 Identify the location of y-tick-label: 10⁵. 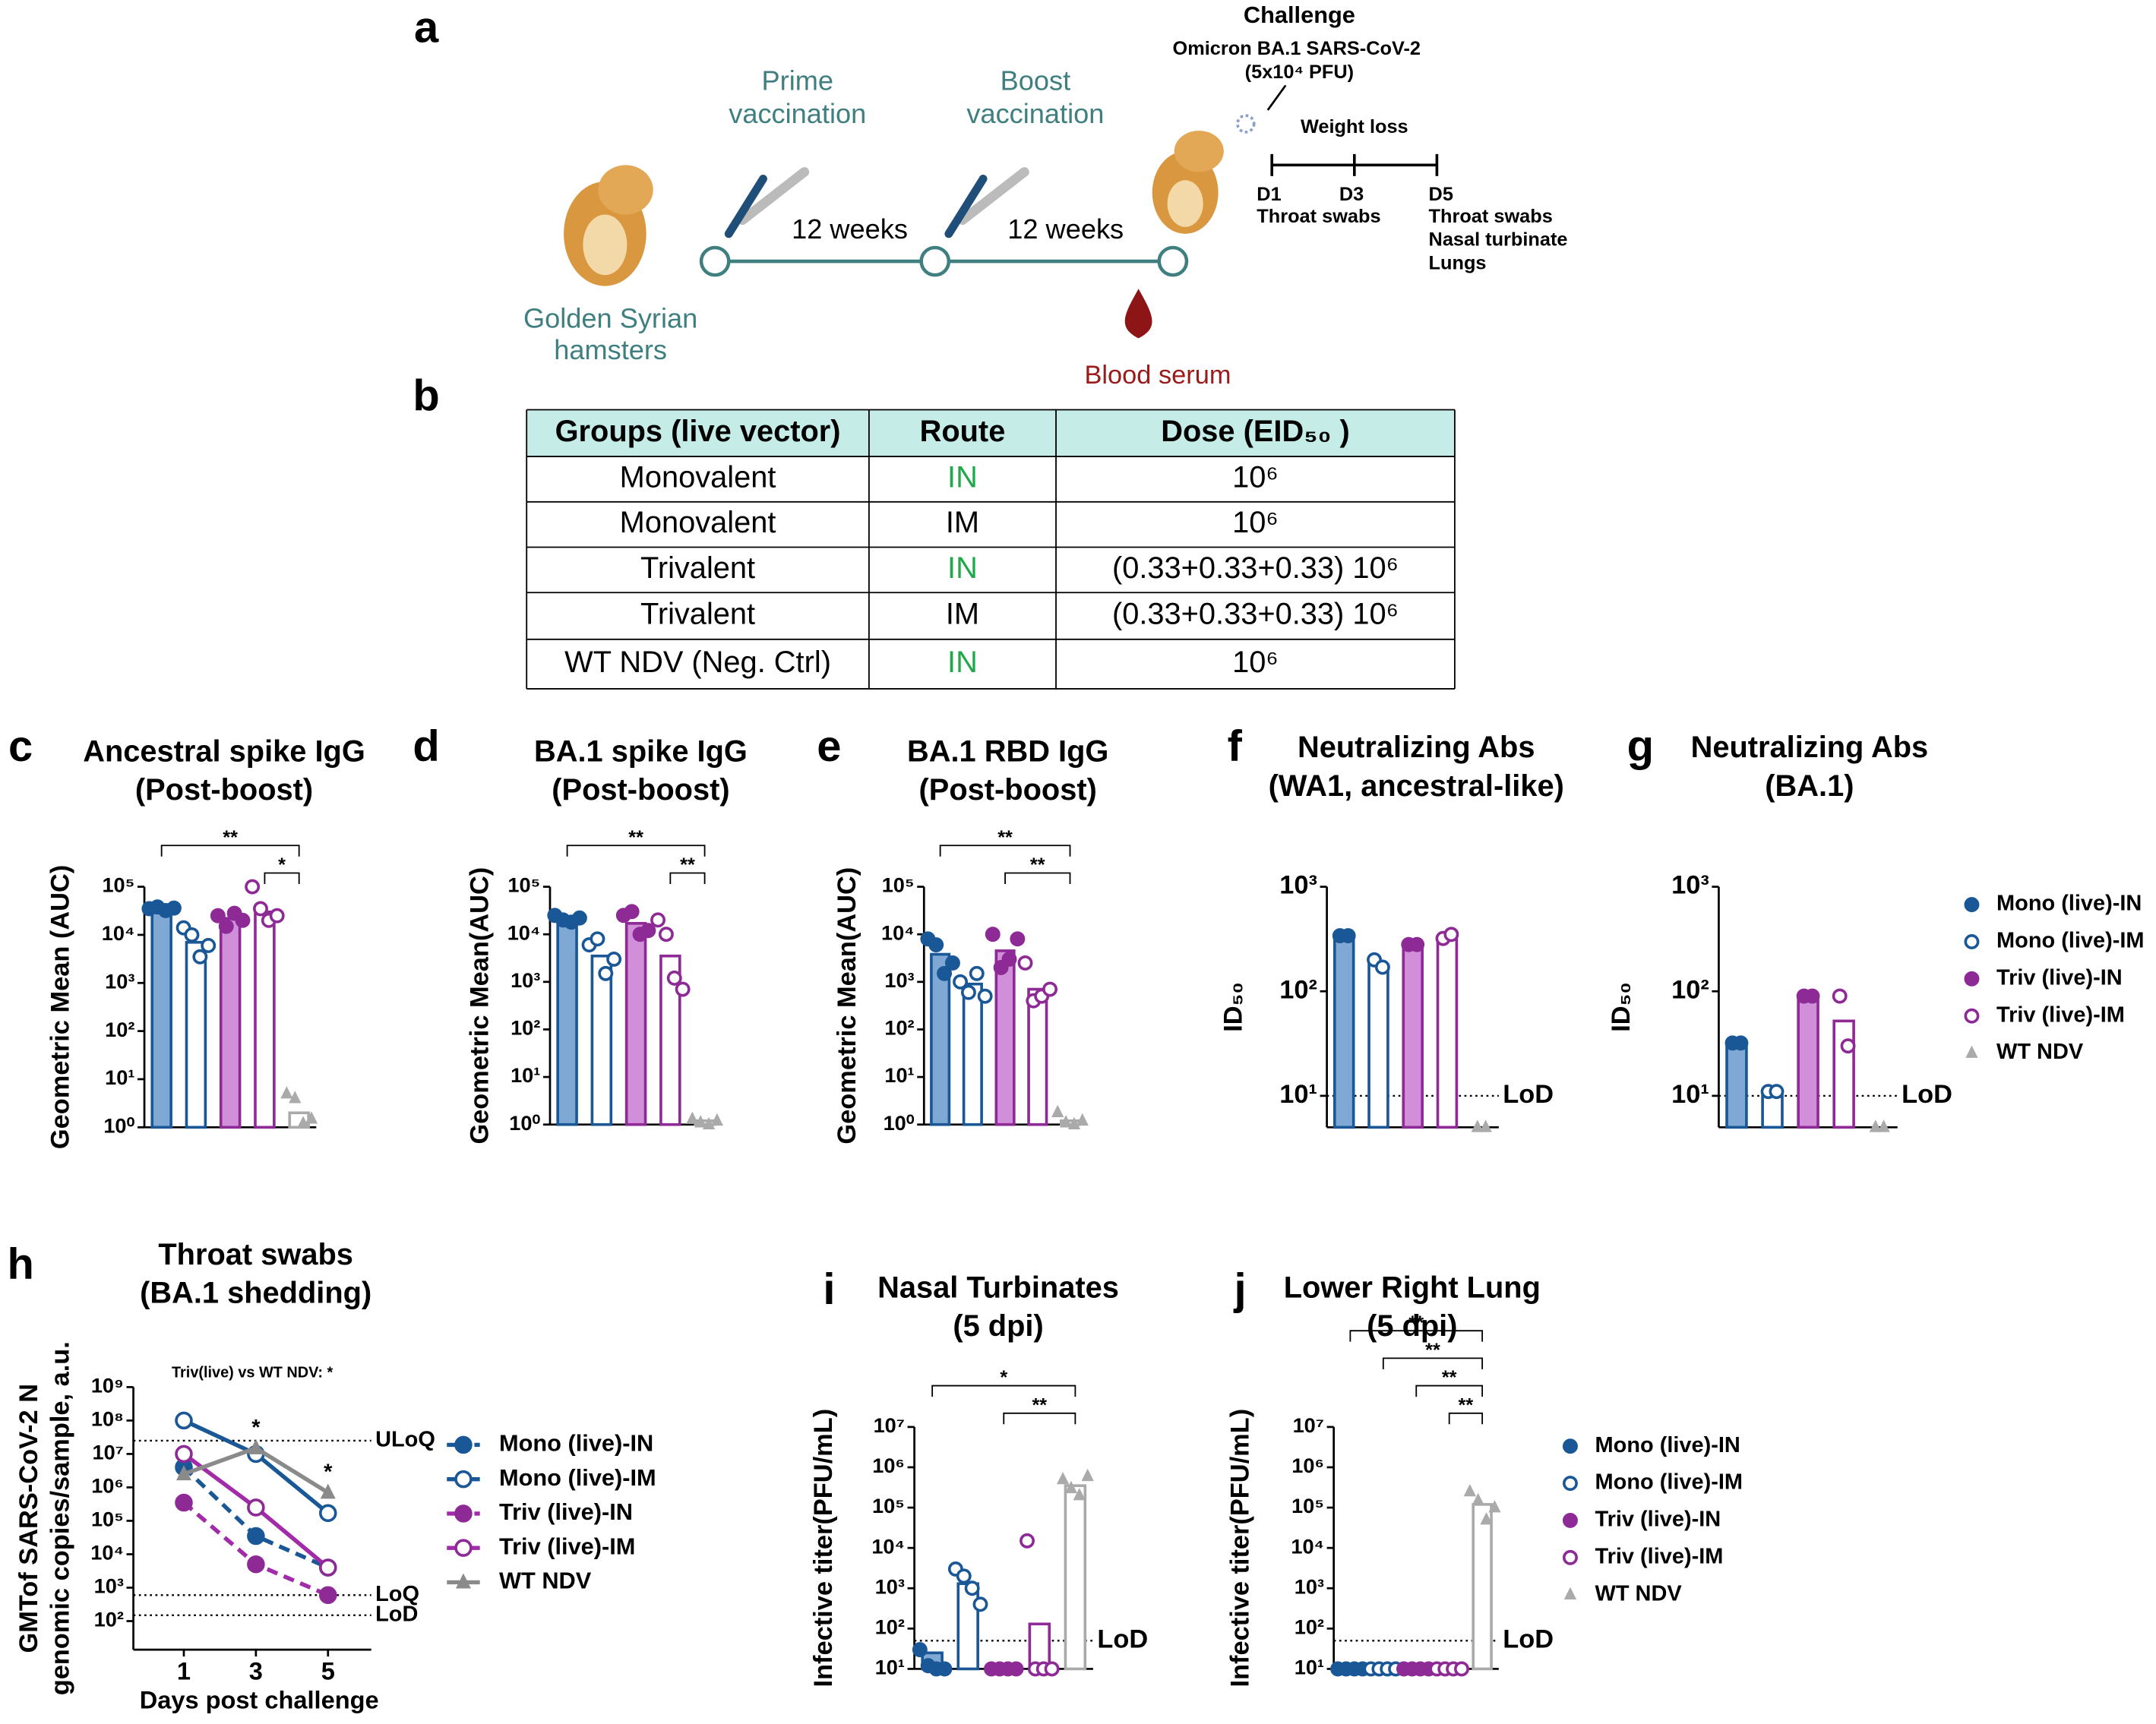
(107, 1519).